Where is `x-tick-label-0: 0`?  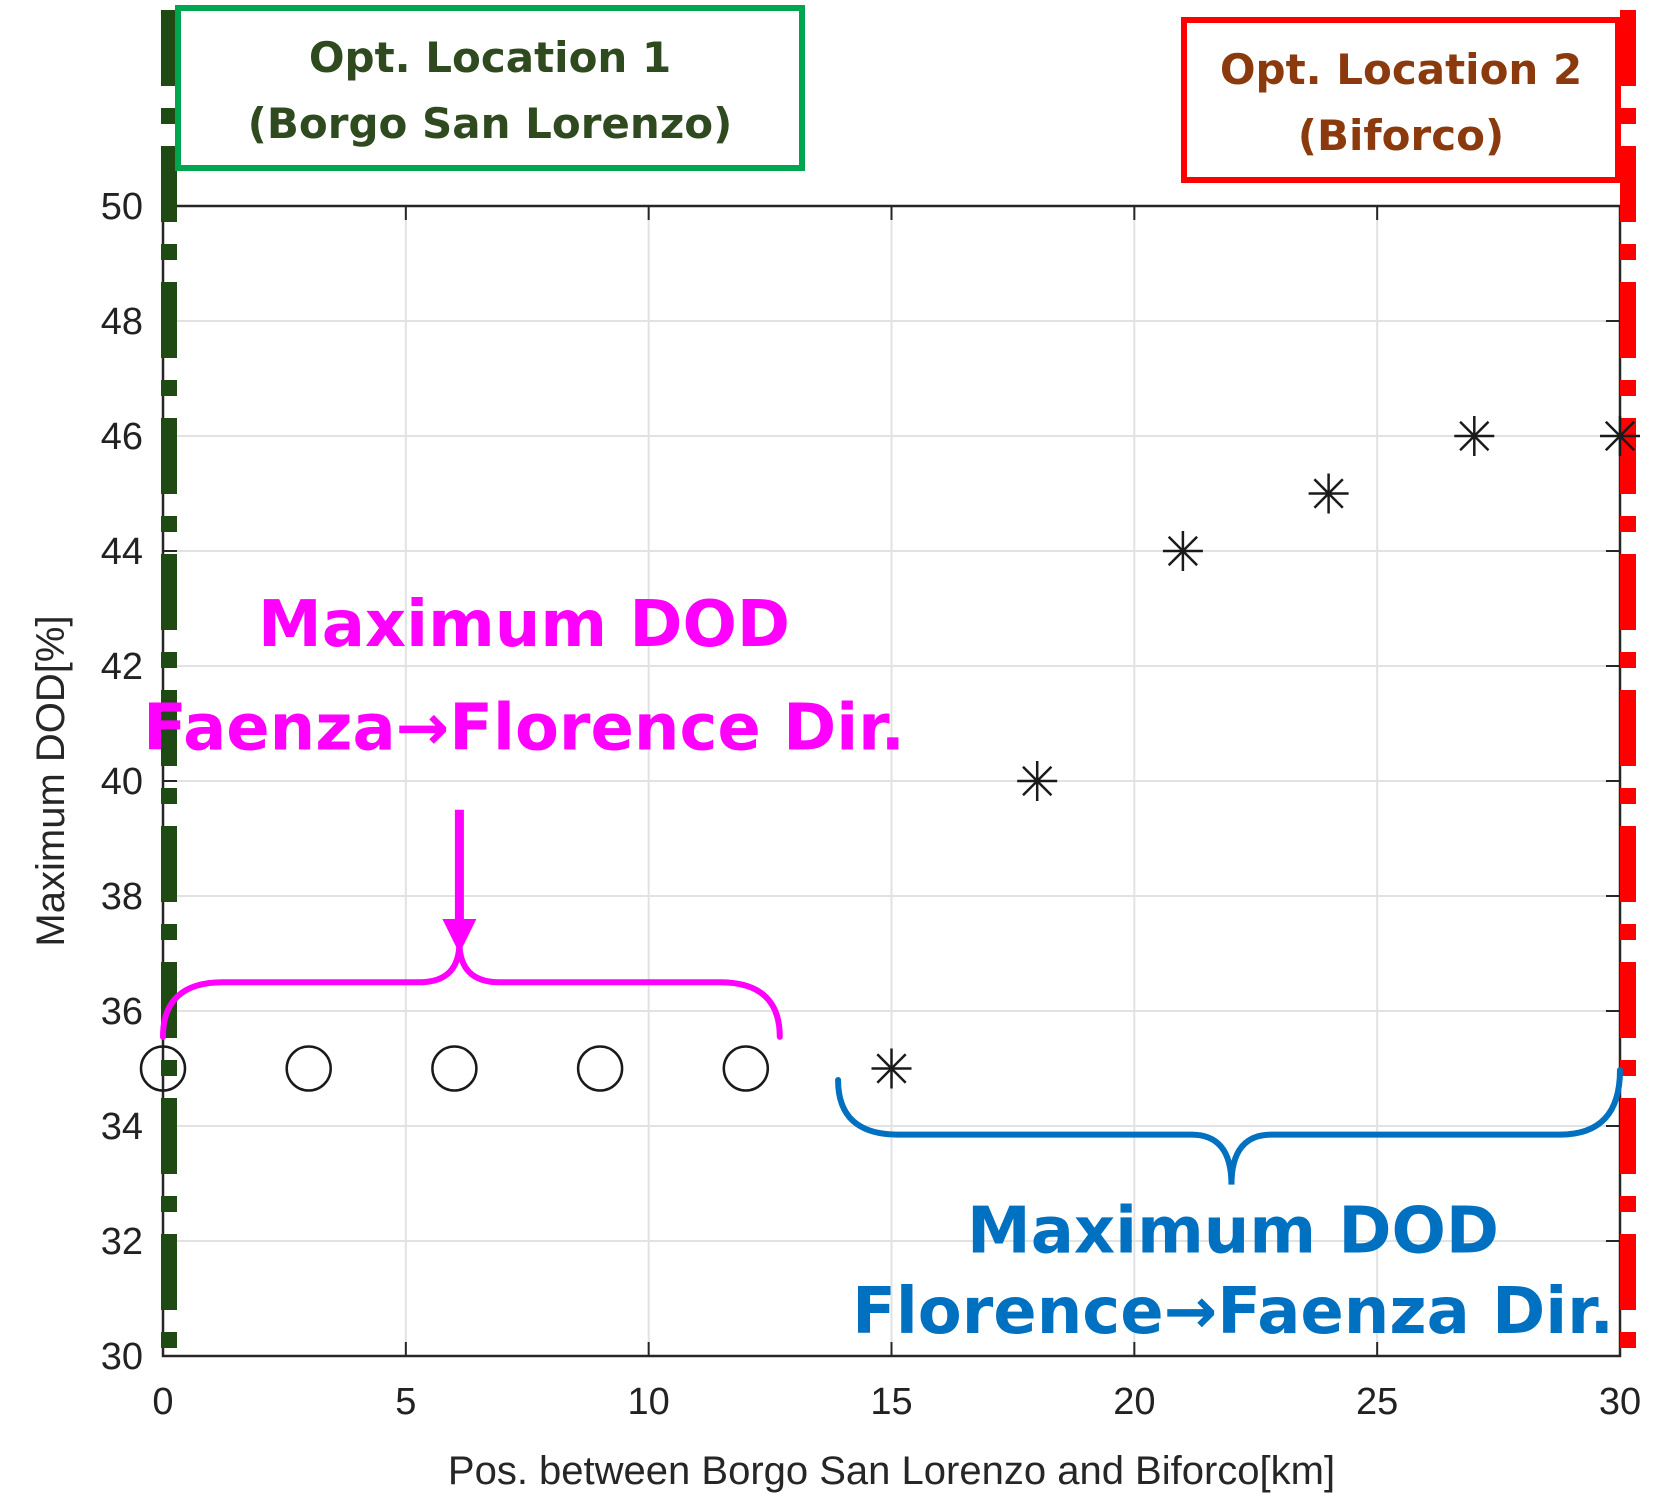 x-tick-label-0: 0 is located at coordinates (162, 1402).